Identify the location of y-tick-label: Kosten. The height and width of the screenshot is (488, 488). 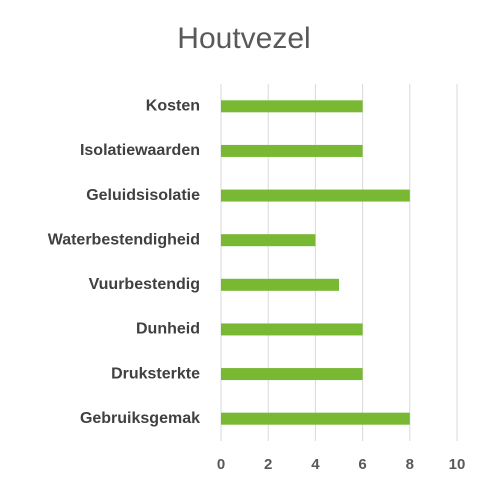
(173, 106).